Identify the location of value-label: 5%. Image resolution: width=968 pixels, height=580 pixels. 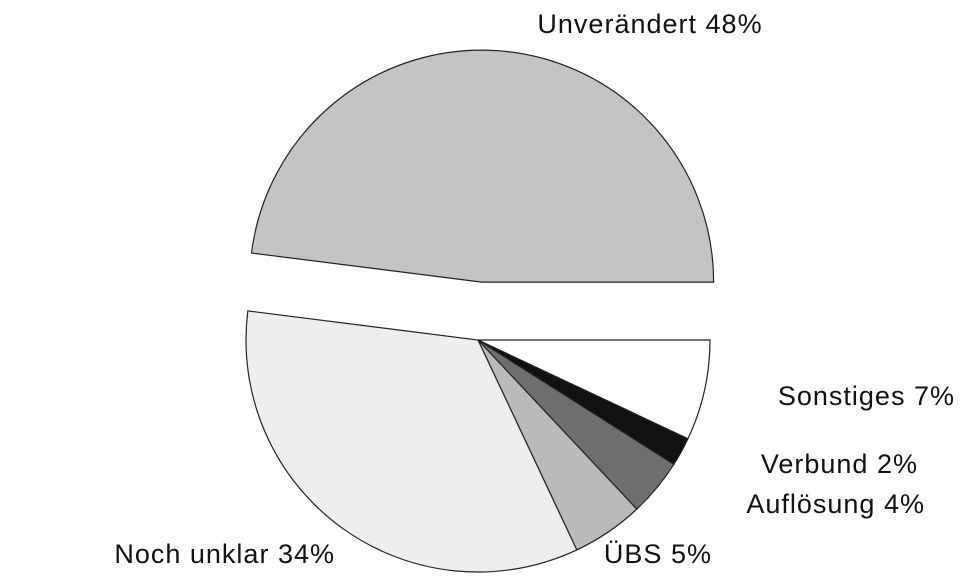
(691, 554).